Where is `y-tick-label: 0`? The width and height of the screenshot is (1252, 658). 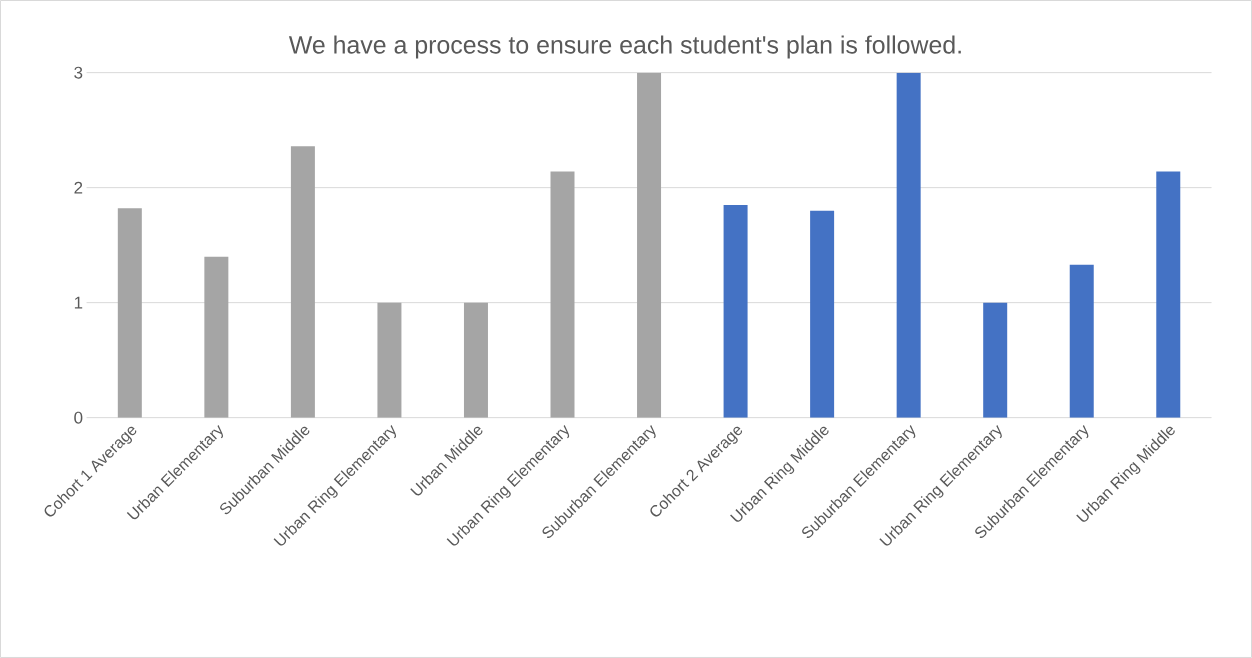 y-tick-label: 0 is located at coordinates (78, 417).